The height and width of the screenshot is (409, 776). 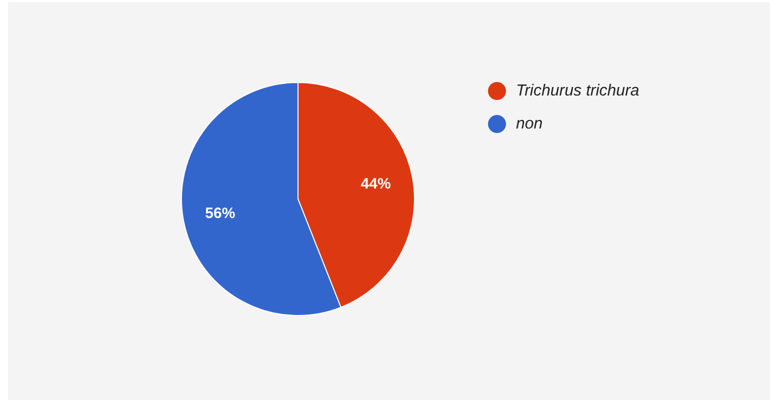 What do you see at coordinates (578, 91) in the screenshot?
I see `legend-label: Trichurus trichura` at bounding box center [578, 91].